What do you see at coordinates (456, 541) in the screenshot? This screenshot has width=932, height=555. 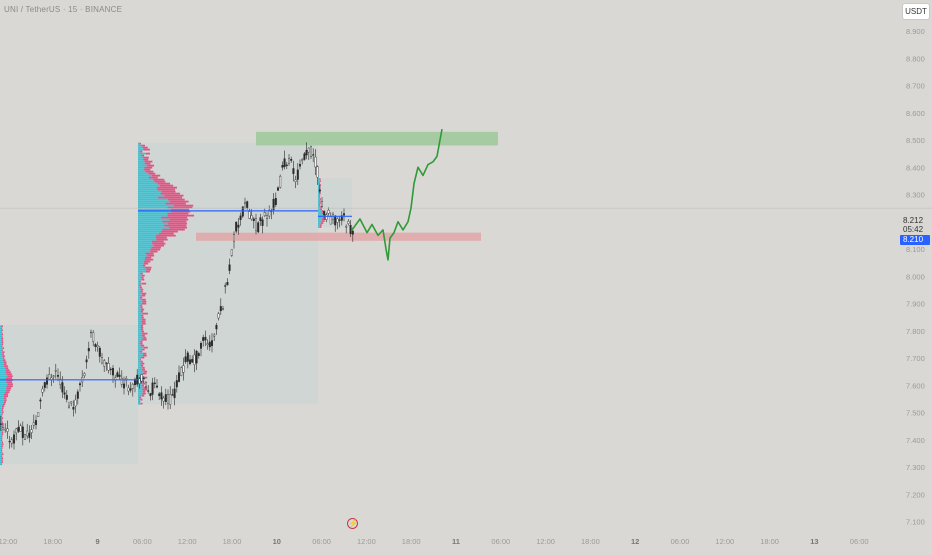 I see `x-tick-label: 11` at bounding box center [456, 541].